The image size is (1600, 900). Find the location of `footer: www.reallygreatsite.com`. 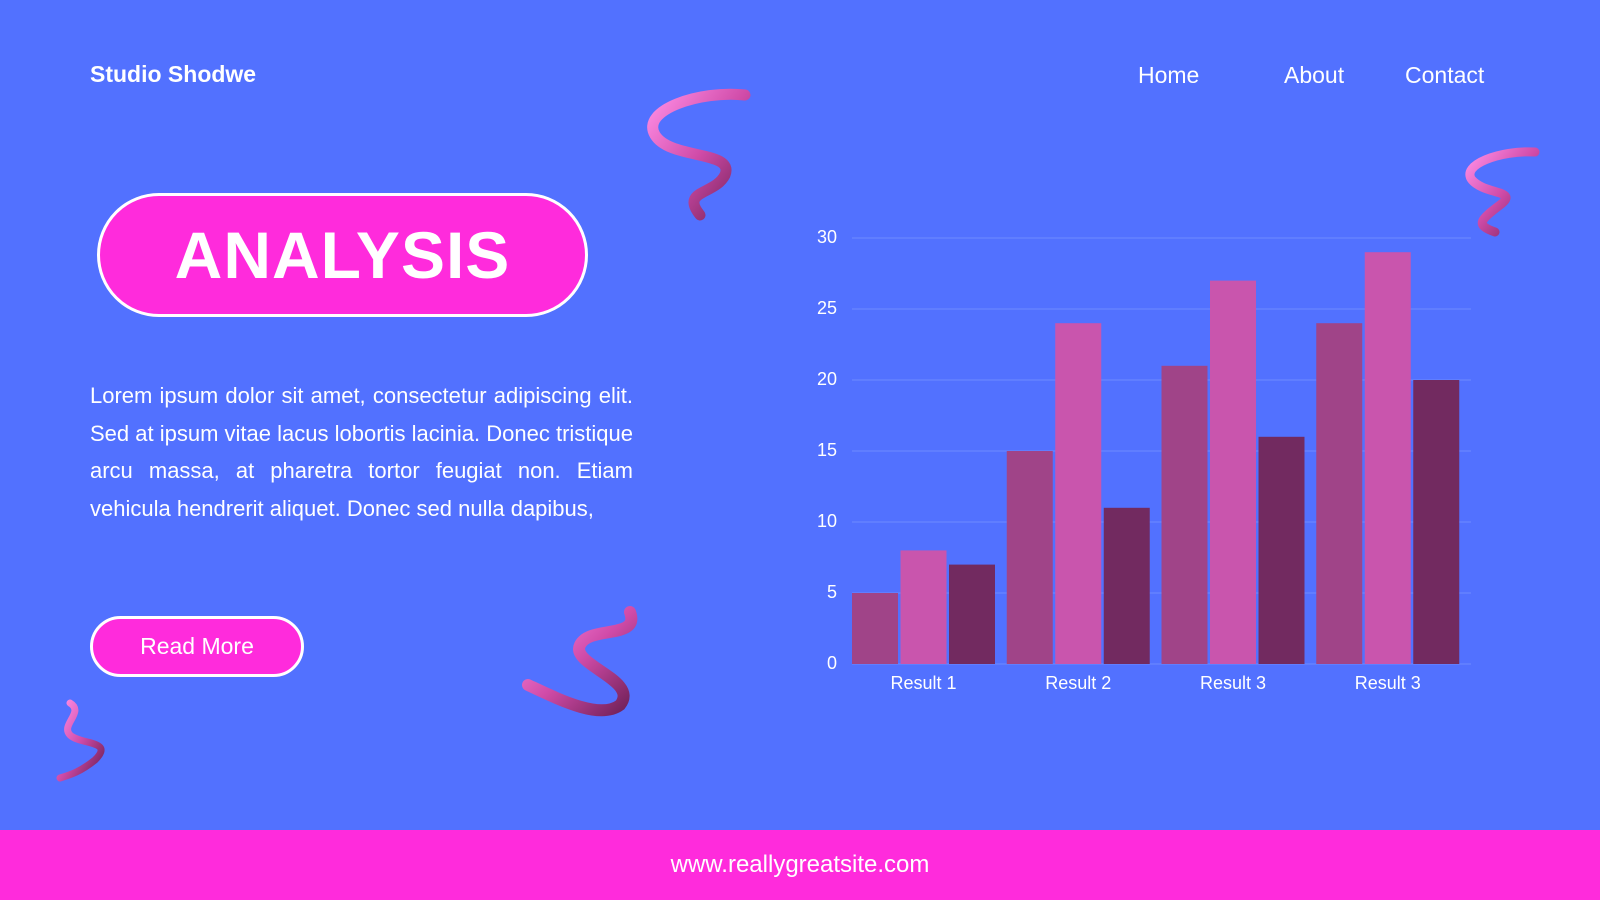

footer: www.reallygreatsite.com is located at coordinates (800, 865).